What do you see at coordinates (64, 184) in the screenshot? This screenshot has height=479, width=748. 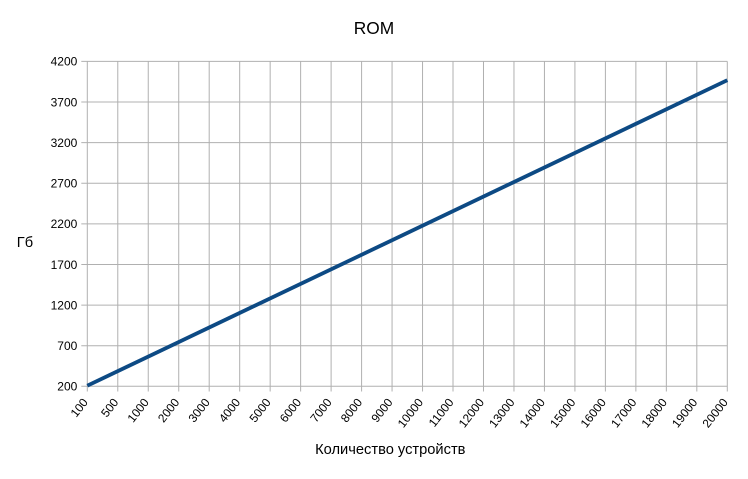 I see `svg-text: 2700` at bounding box center [64, 184].